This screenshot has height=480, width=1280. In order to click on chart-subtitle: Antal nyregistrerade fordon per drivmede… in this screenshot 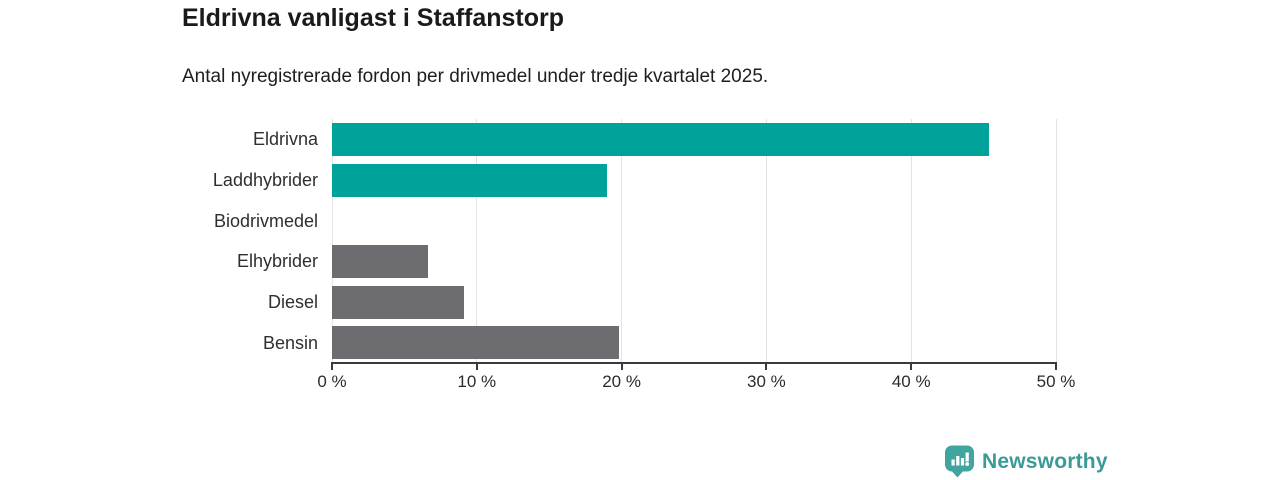, I will do `click(475, 76)`.